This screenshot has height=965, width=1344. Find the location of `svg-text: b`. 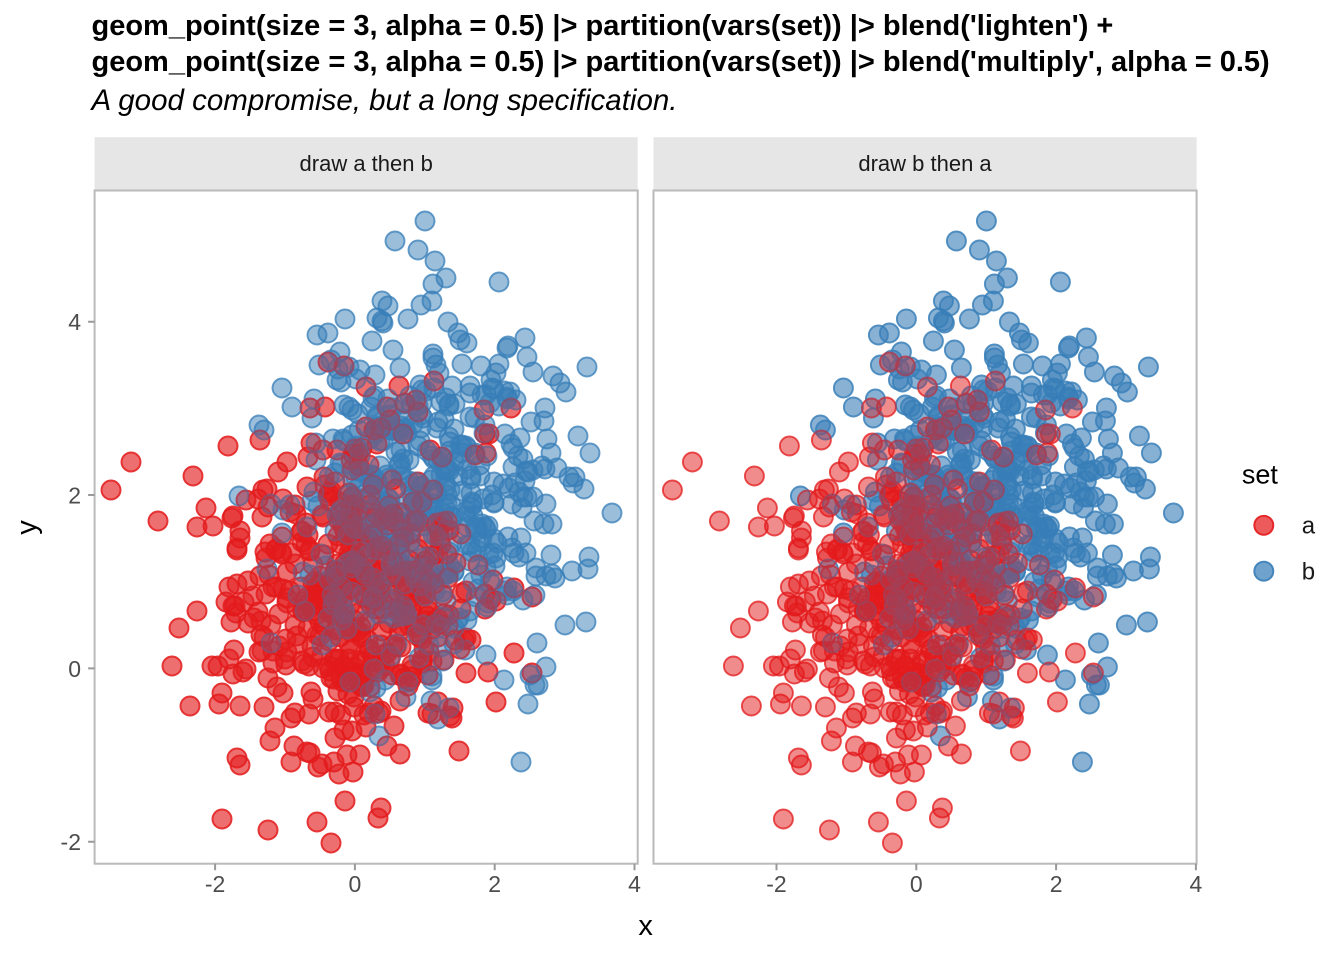

svg-text: b is located at coordinates (1308, 572).